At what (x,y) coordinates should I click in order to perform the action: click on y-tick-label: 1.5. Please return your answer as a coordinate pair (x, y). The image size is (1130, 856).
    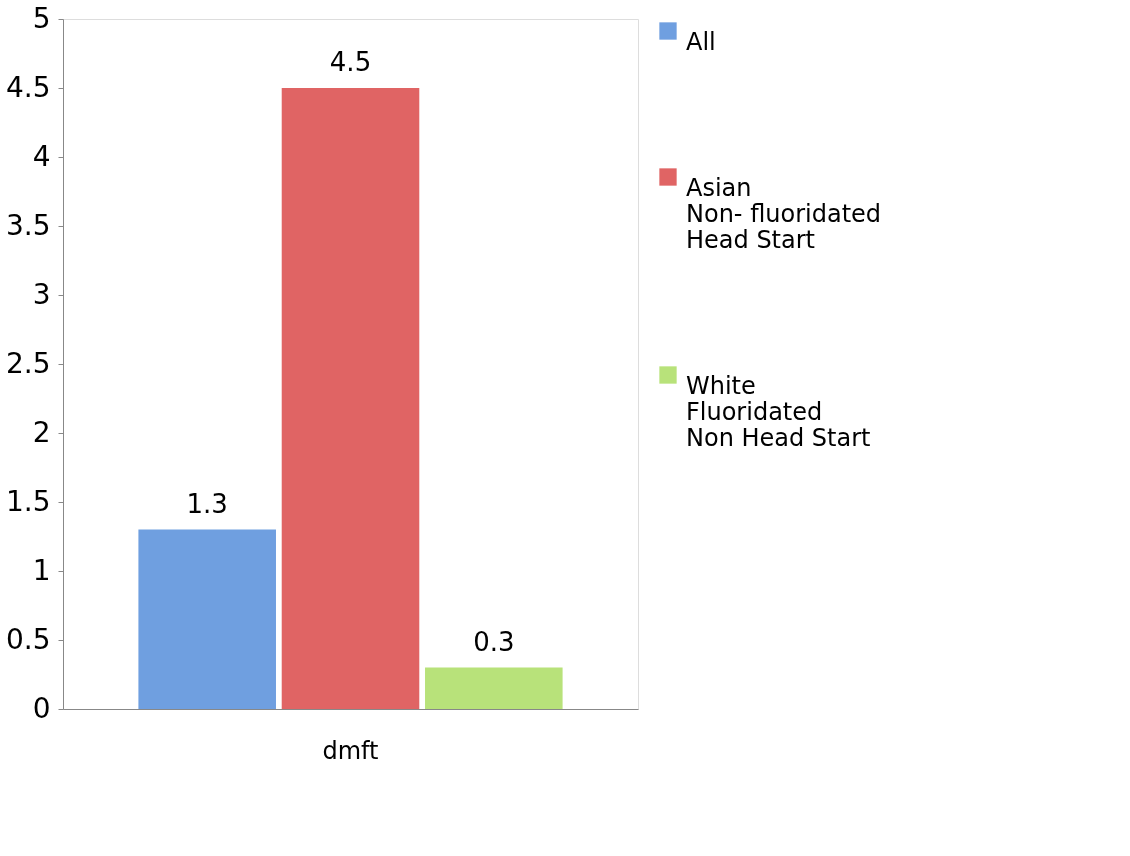
    Looking at the image, I should click on (28, 501).